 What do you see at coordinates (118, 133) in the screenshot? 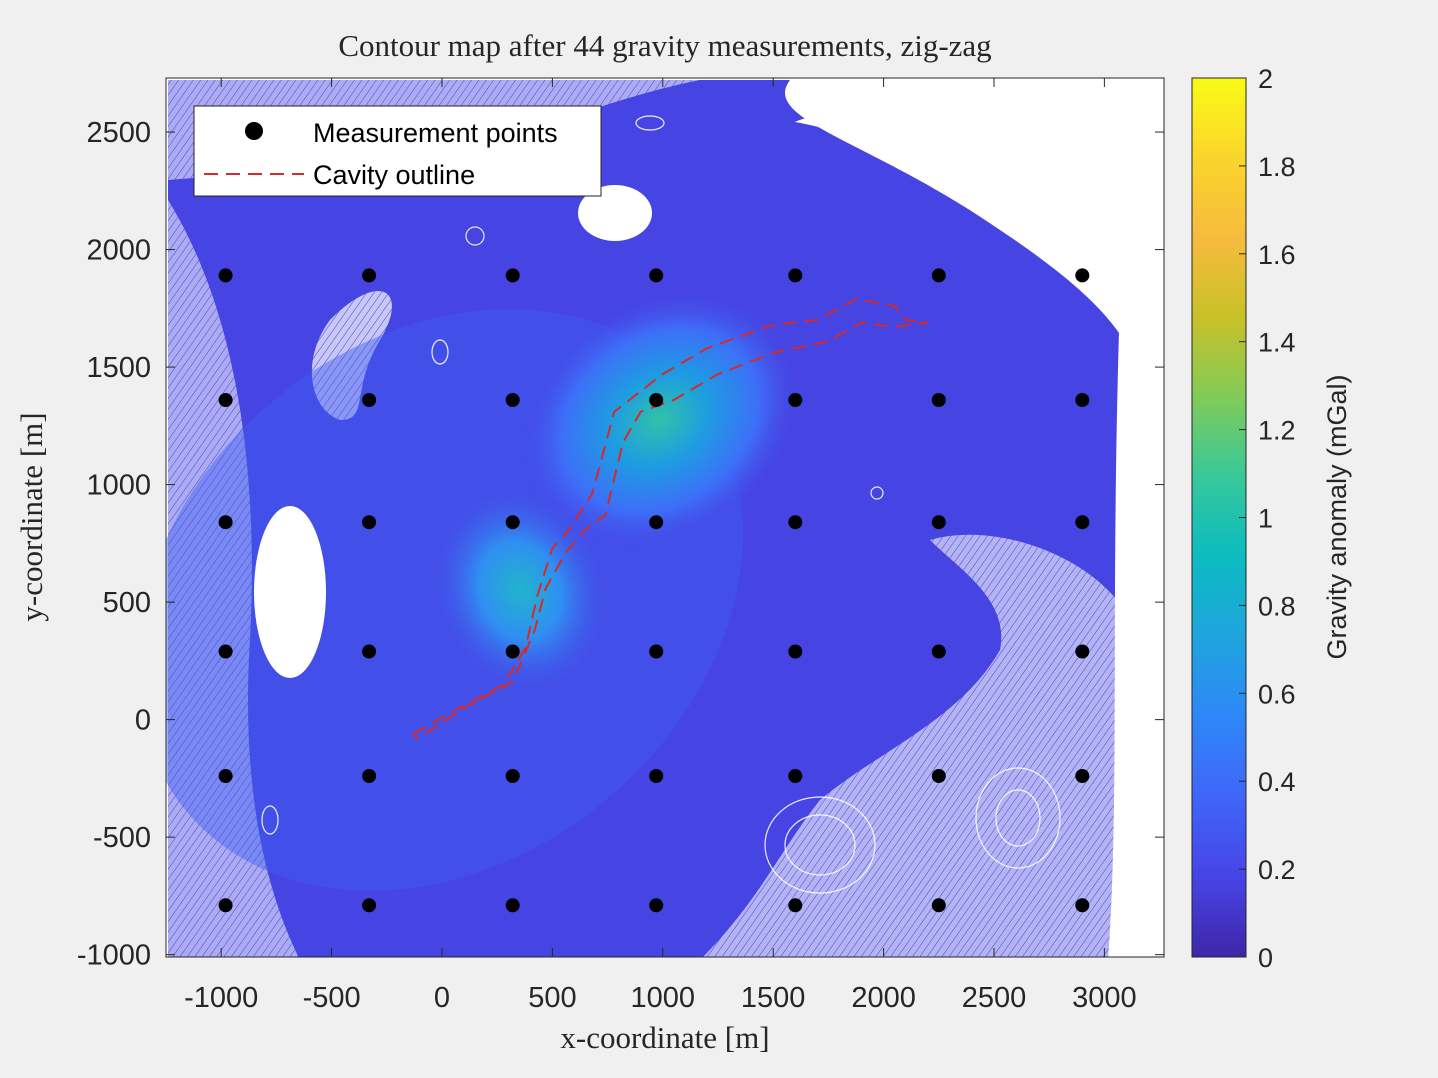
I see `y-tick-label: 2500` at bounding box center [118, 133].